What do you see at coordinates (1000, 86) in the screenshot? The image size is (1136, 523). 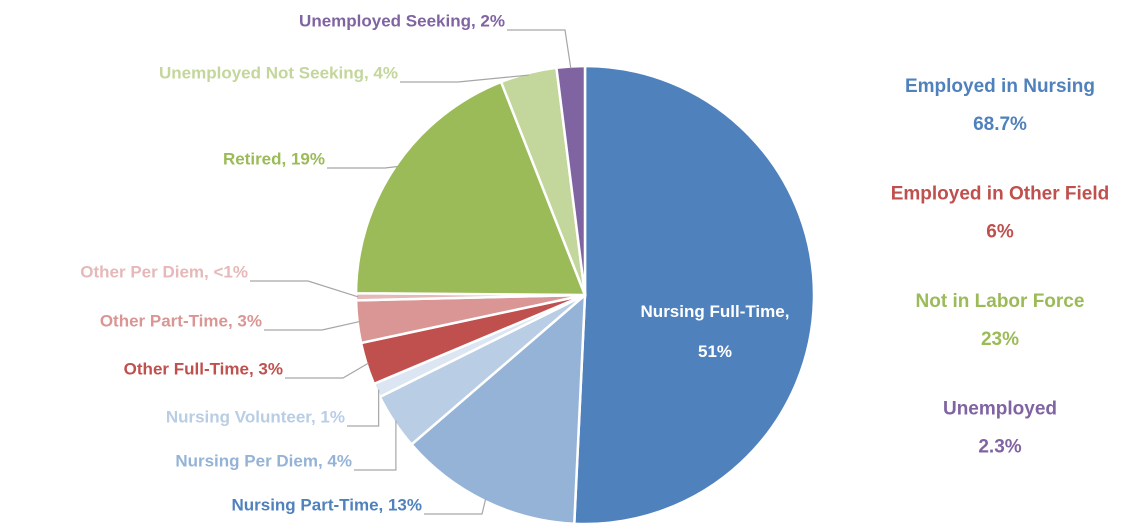 I see `group-name: Employed in Nursing` at bounding box center [1000, 86].